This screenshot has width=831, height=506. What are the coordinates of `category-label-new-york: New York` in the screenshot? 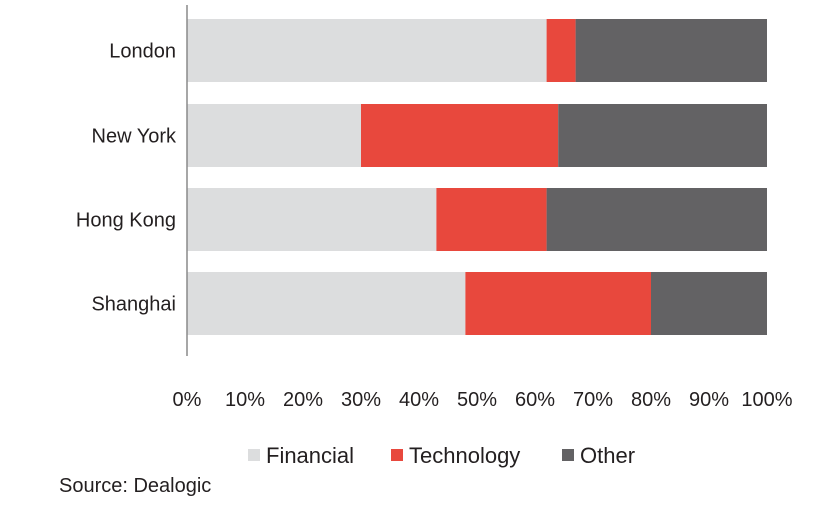 It's located at (134, 137).